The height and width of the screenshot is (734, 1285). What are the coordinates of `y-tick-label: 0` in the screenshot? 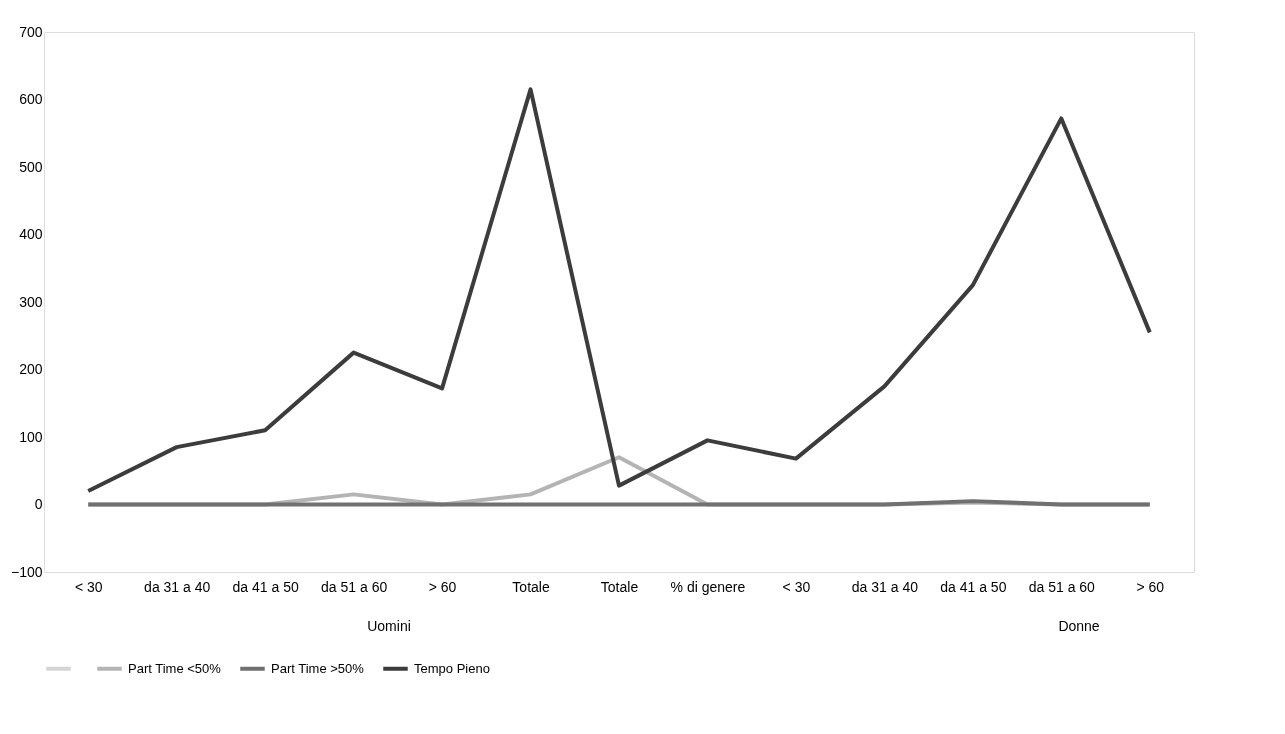 It's located at (38, 504).